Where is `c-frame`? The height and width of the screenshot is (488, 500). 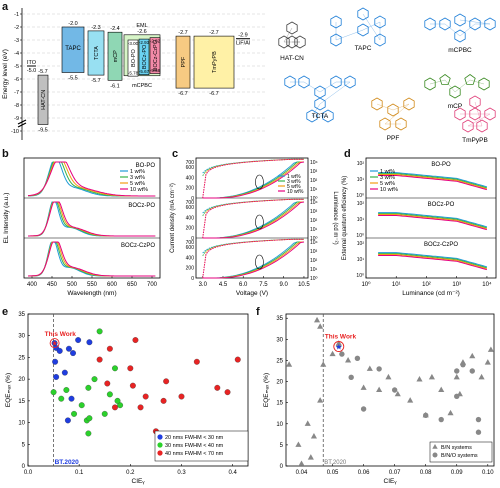
c-frame is located at coordinates (252, 218).